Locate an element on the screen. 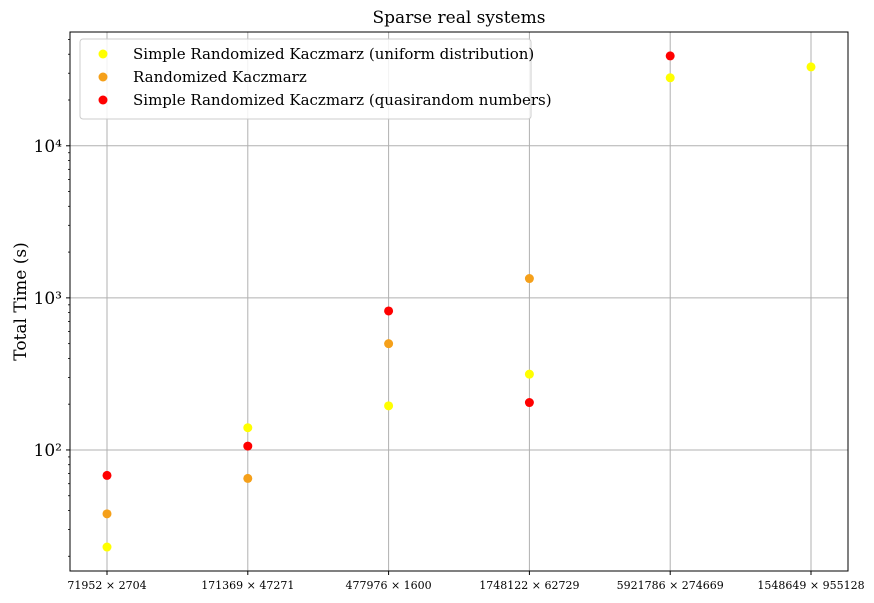  x-tick-label: 1748122 × 62729 is located at coordinates (529, 585).